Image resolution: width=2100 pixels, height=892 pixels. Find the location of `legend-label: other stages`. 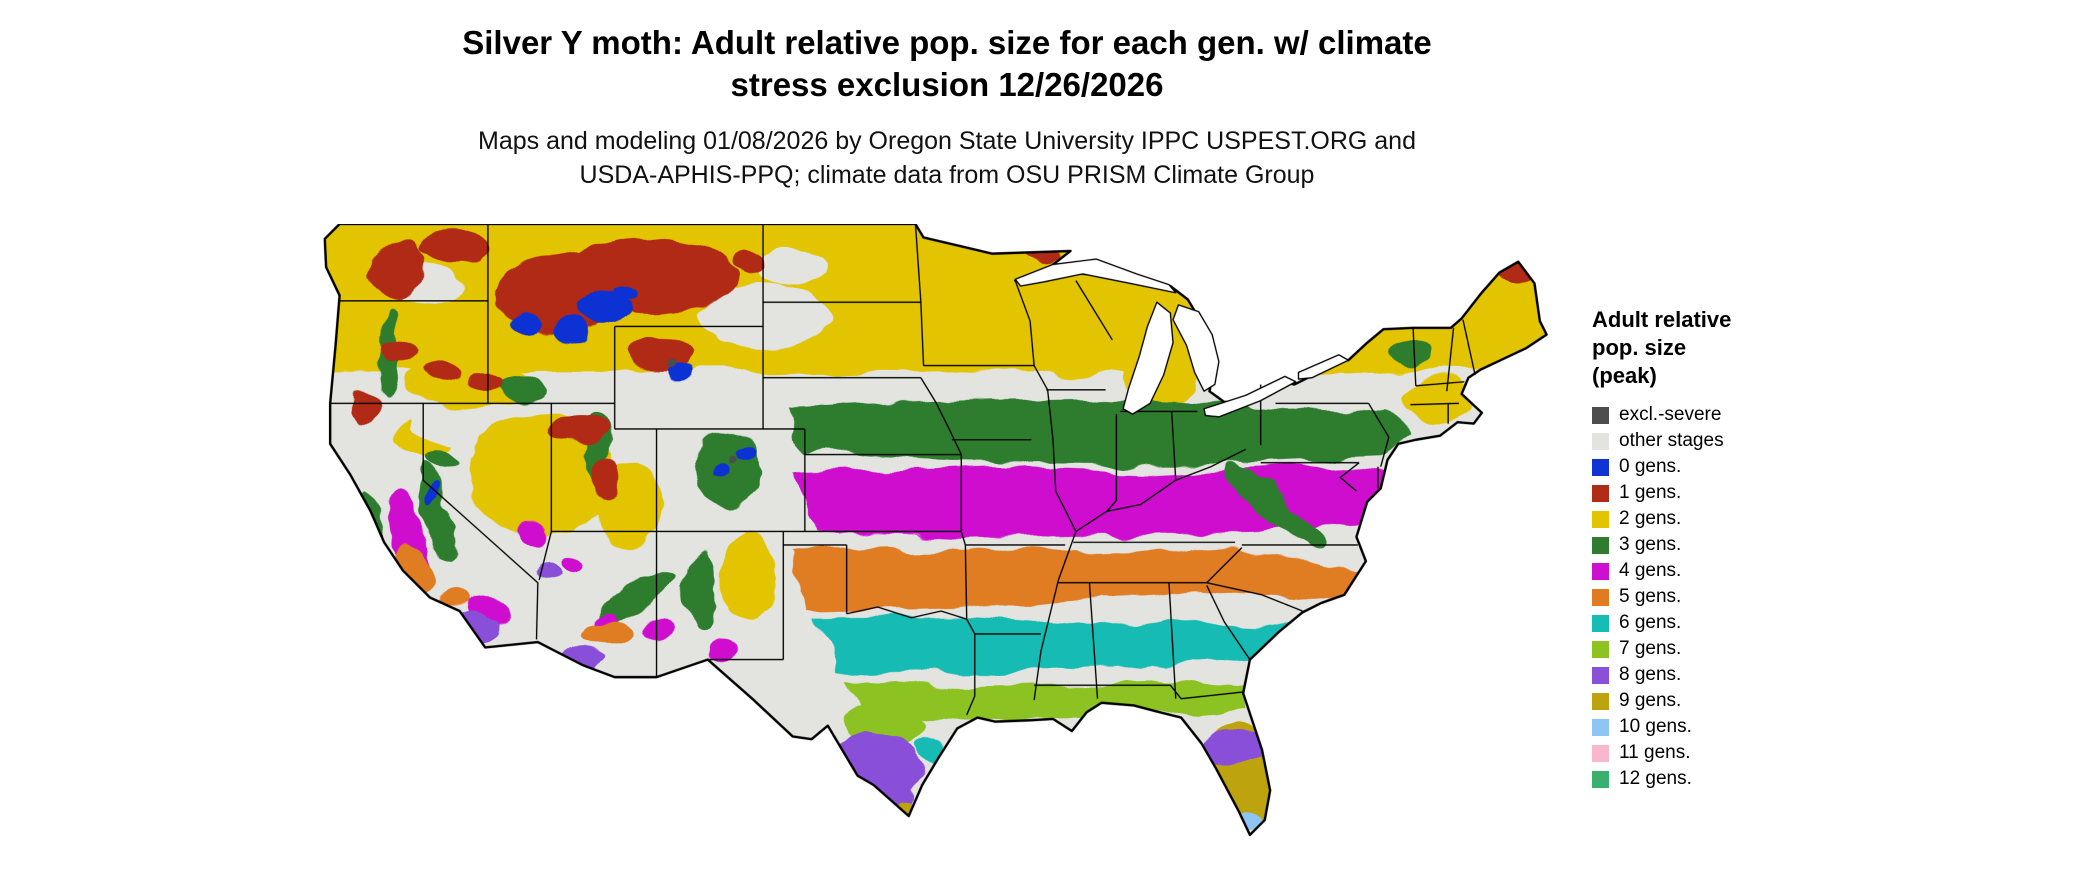

legend-label: other stages is located at coordinates (1671, 440).